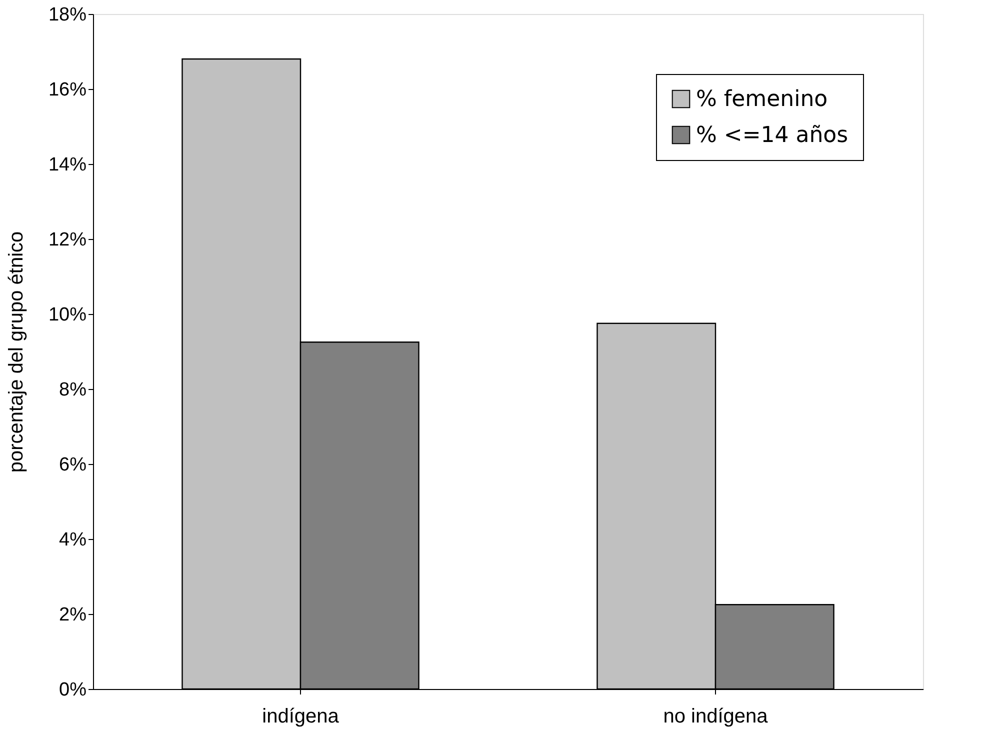 This screenshot has width=982, height=749. What do you see at coordinates (73, 390) in the screenshot?
I see `y-tick-label: 8%` at bounding box center [73, 390].